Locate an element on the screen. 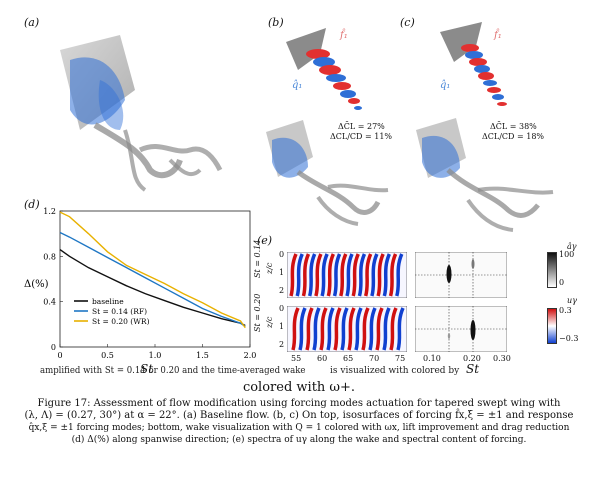 The height and width of the screenshot is (487, 598). row-label-st020: St = 0.20 is located at coordinates (257, 312).